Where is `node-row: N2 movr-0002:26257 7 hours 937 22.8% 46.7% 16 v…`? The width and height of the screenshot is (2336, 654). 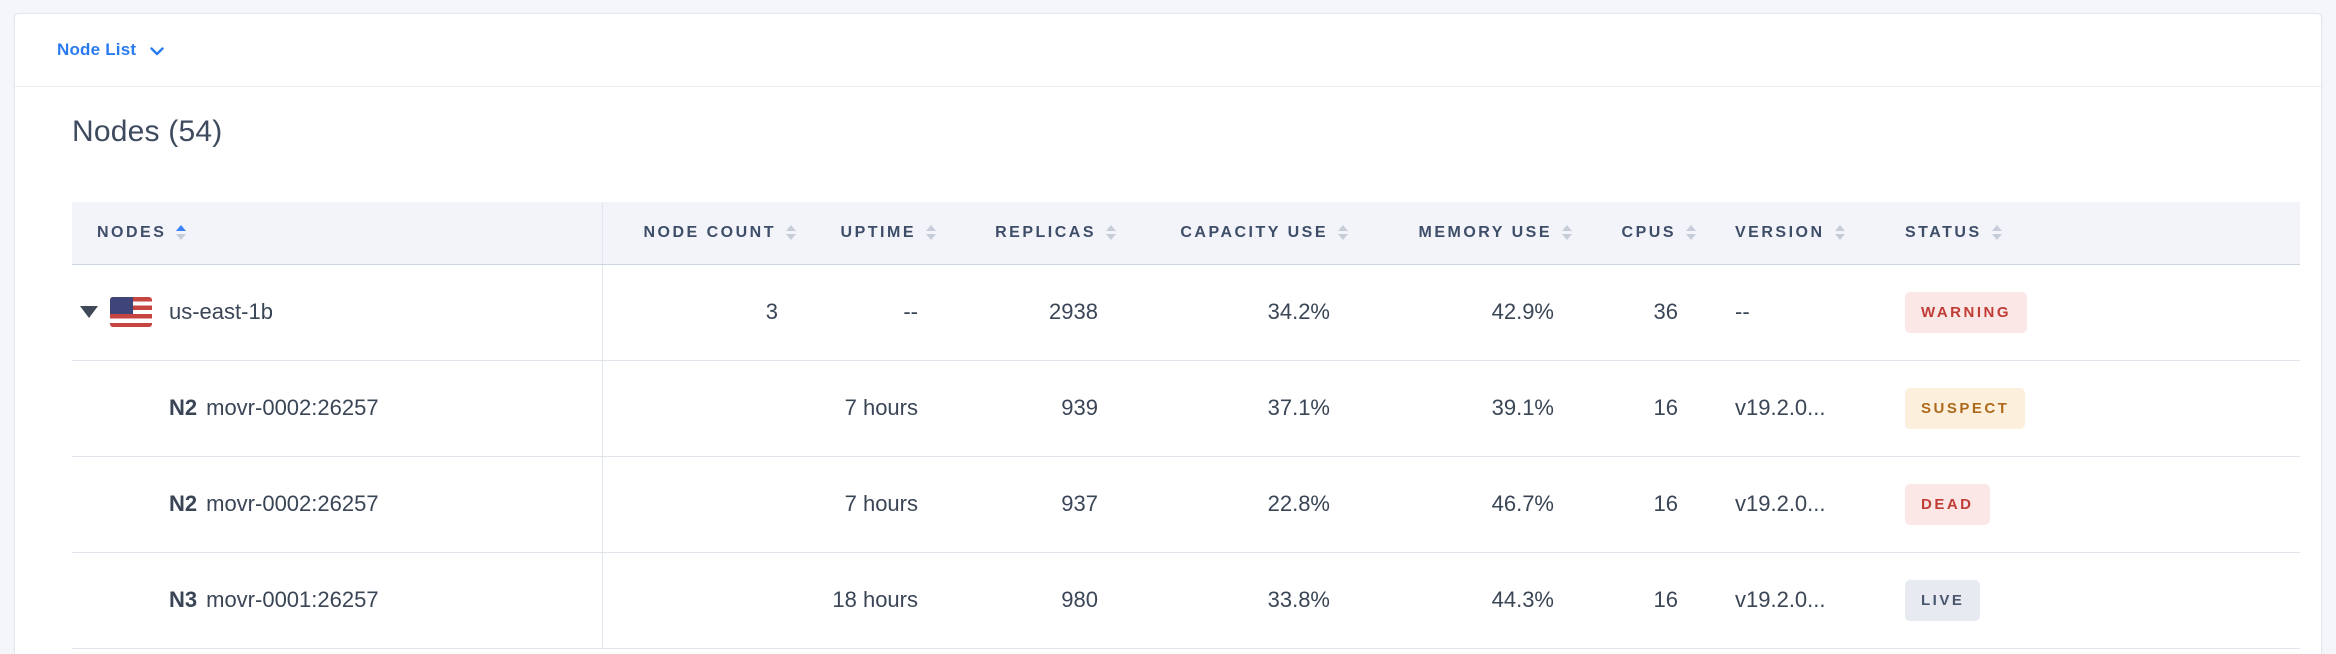 node-row: N2 movr-0002:26257 7 hours 937 22.8% 46.7% 16 v… is located at coordinates (1186, 504).